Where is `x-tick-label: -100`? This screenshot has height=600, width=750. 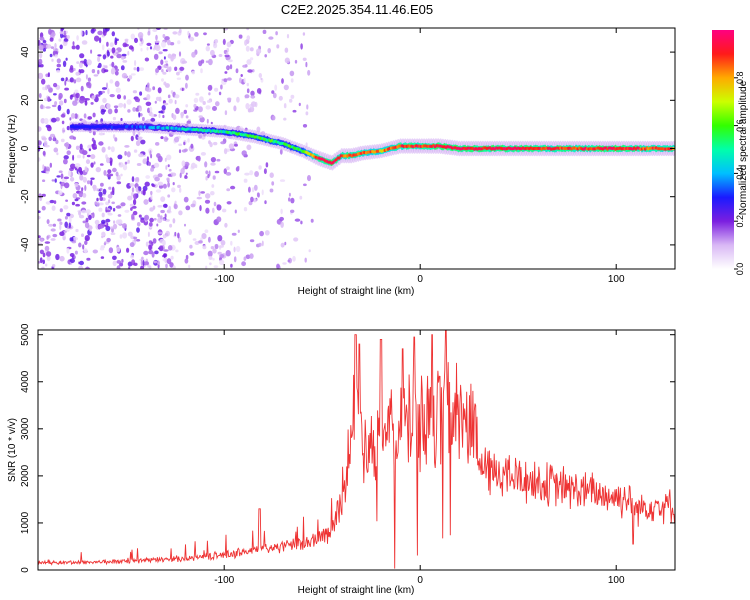 x-tick-label: -100 is located at coordinates (224, 279).